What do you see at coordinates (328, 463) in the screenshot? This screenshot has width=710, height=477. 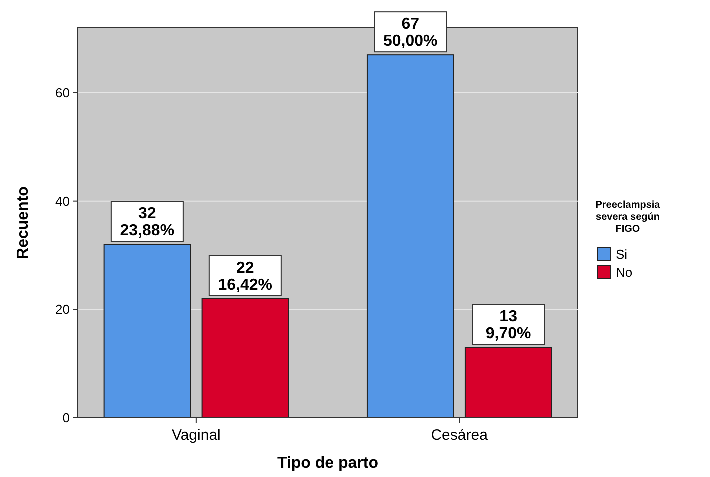 I see `x-axis-title: Tipo de parto` at bounding box center [328, 463].